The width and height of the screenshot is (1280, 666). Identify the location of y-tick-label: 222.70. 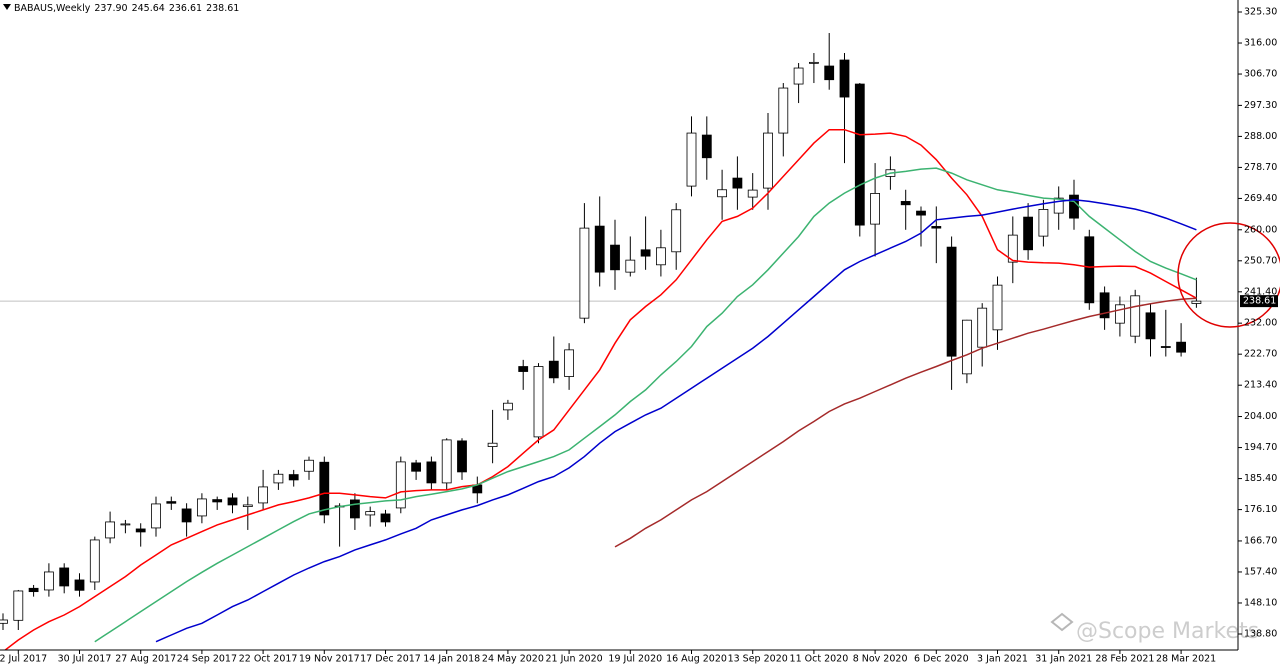
(1260, 354).